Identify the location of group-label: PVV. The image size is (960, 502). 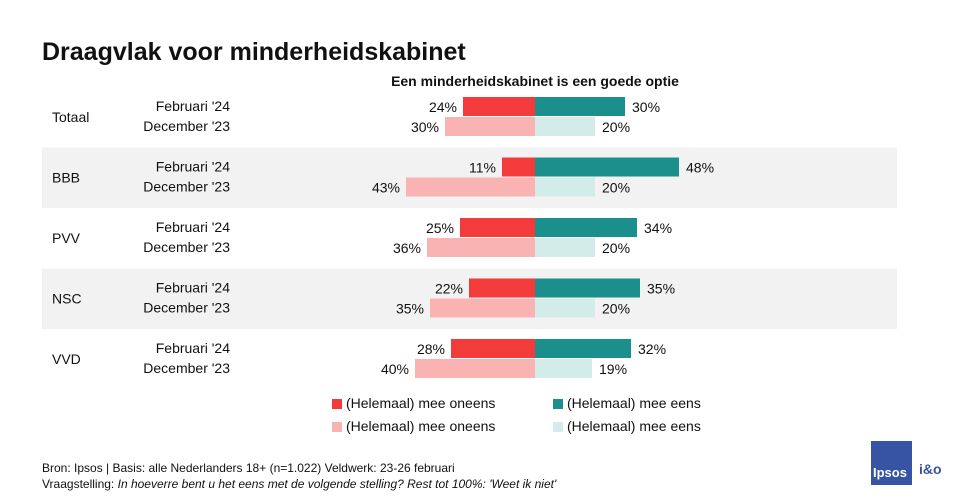
(66, 238).